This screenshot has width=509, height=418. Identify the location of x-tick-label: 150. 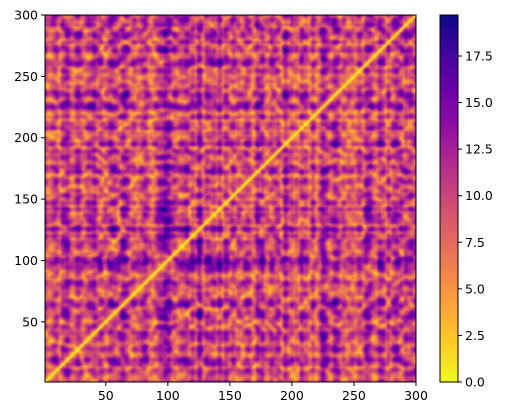
(230, 395).